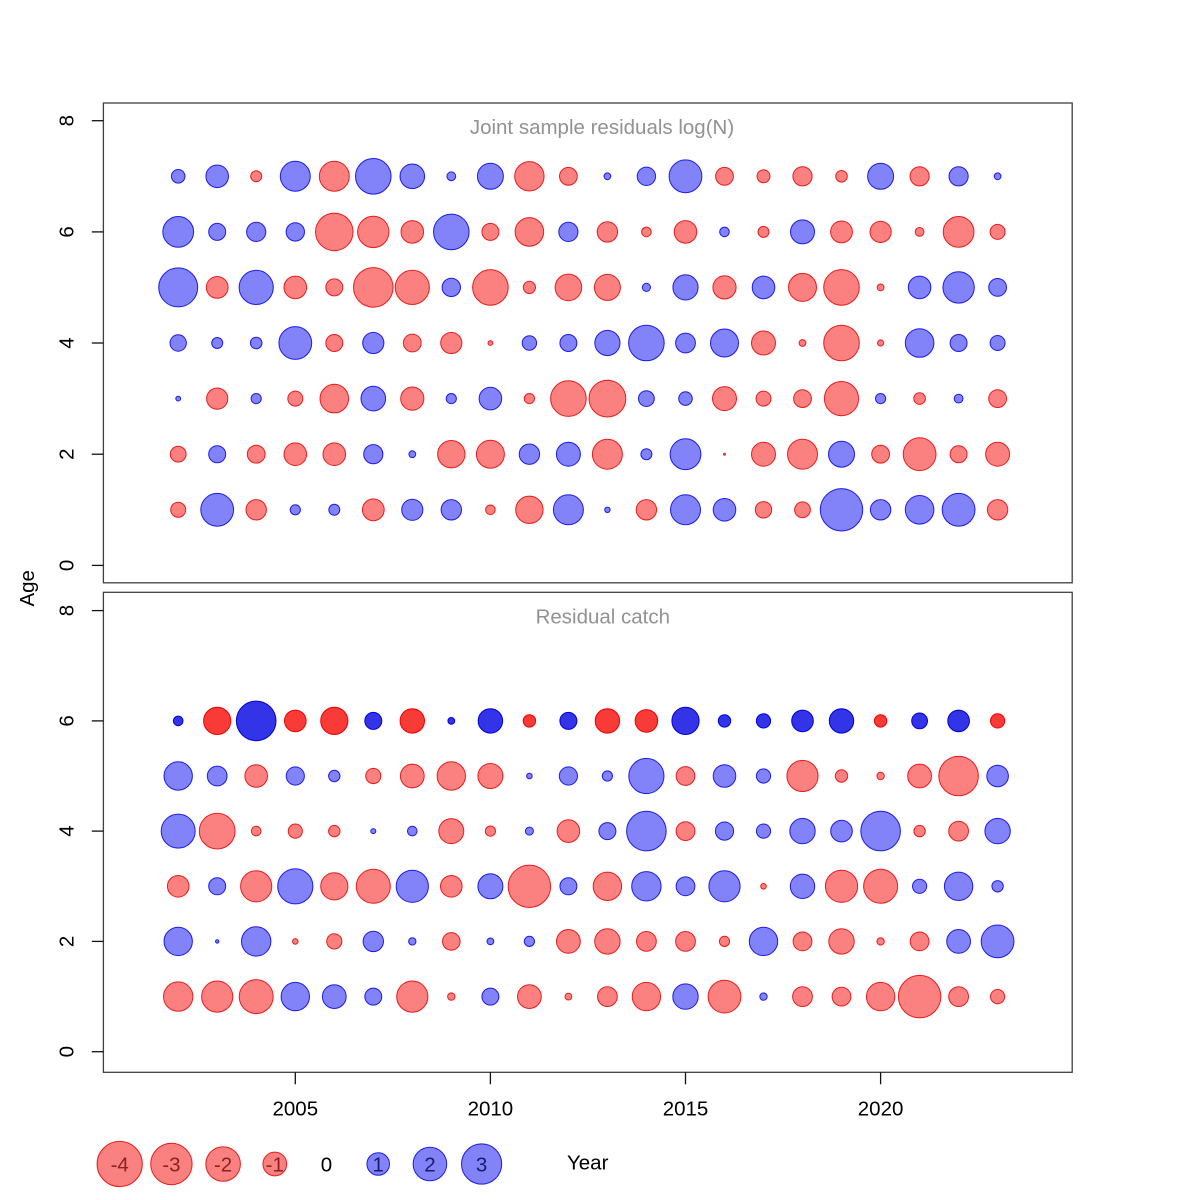 The width and height of the screenshot is (1200, 1200). I want to click on svg-text: 1, so click(377, 1164).